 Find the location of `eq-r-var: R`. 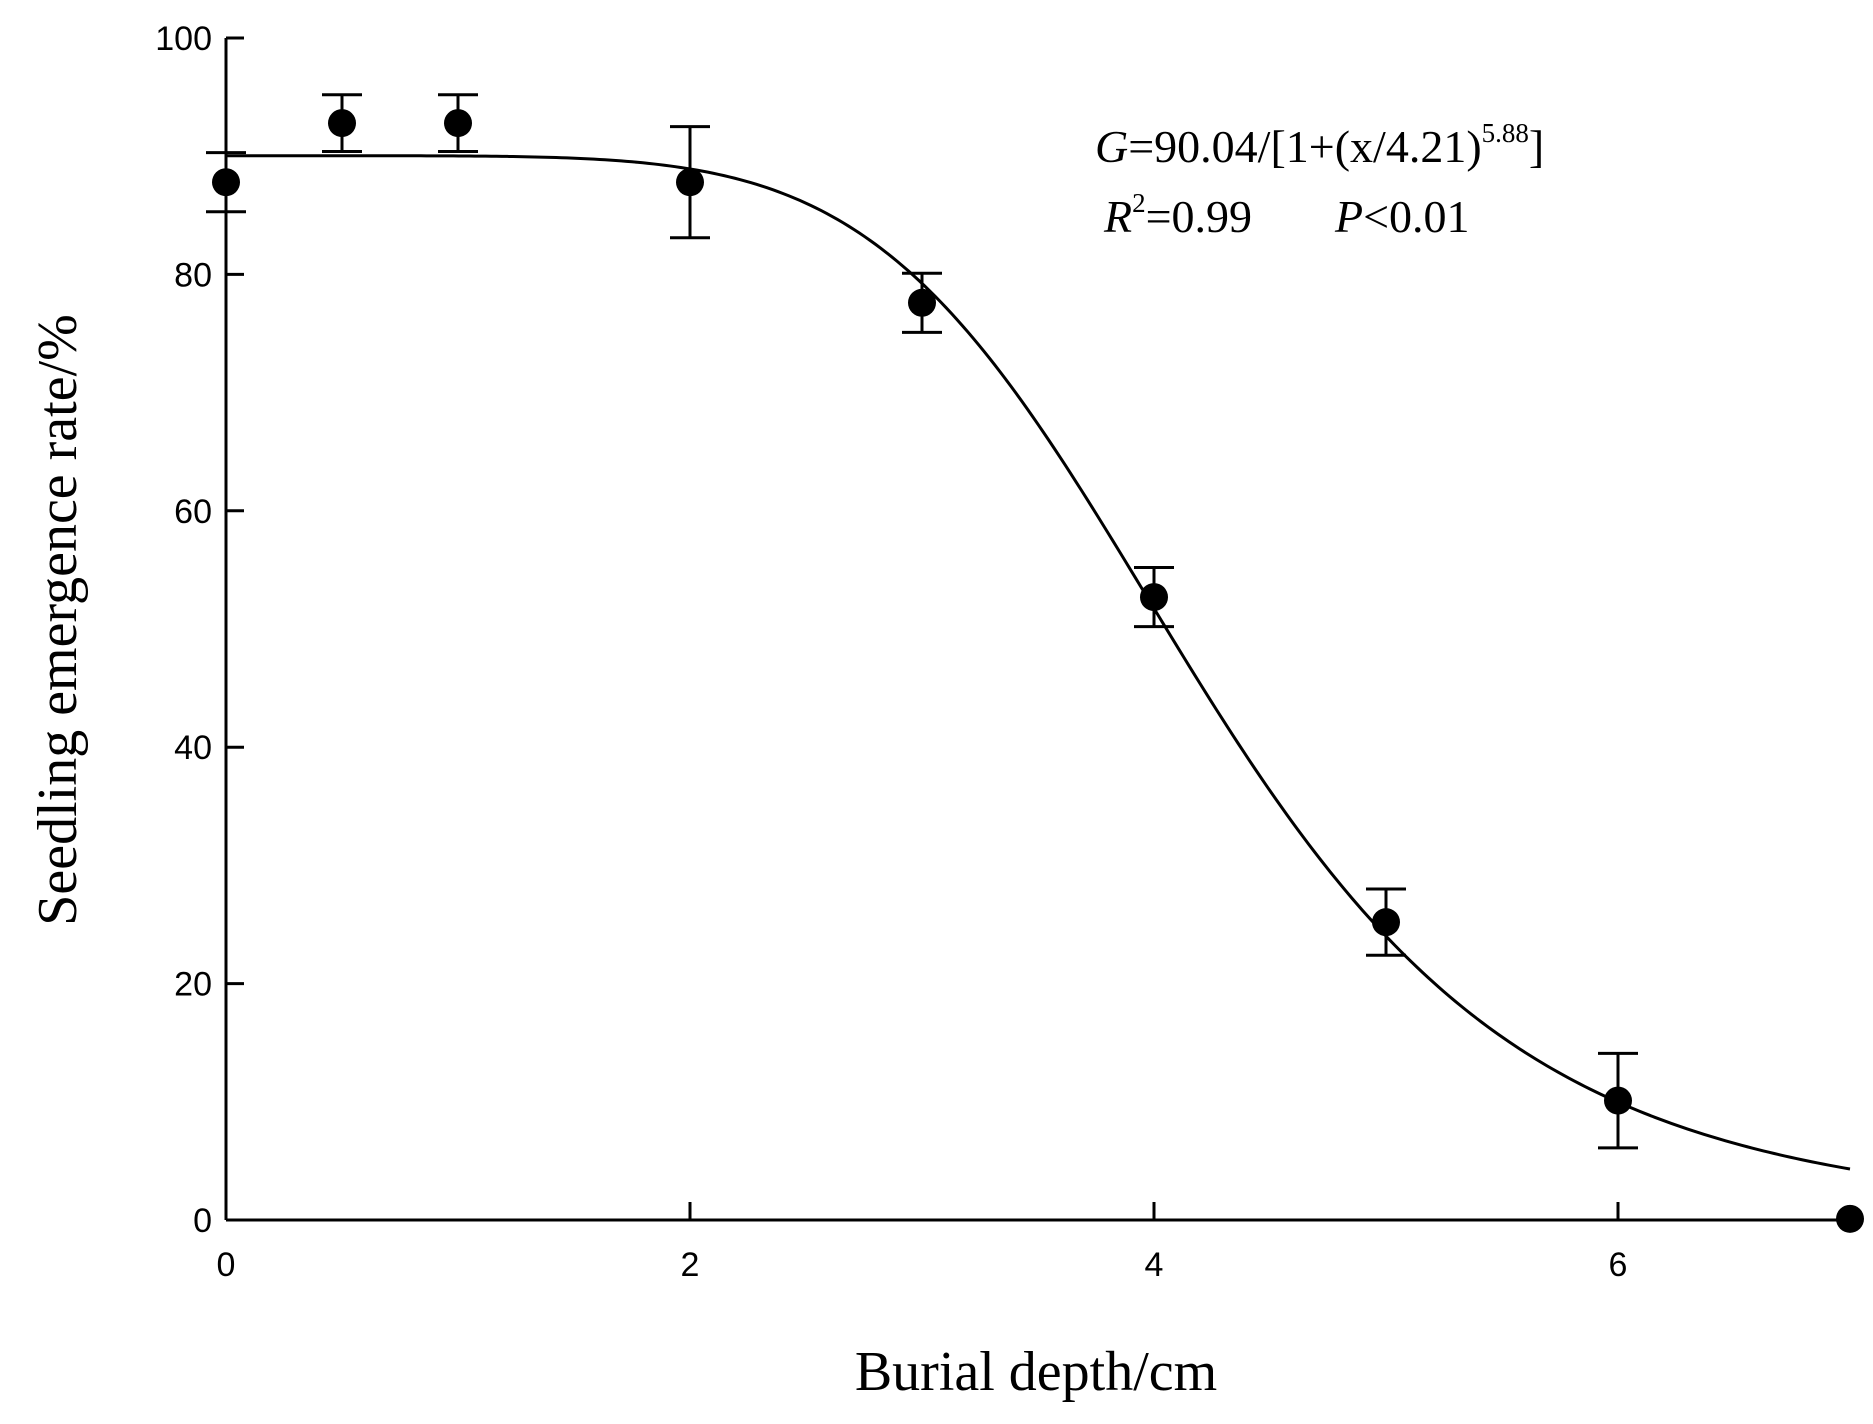

eq-r-var: R is located at coordinates (1117, 216).